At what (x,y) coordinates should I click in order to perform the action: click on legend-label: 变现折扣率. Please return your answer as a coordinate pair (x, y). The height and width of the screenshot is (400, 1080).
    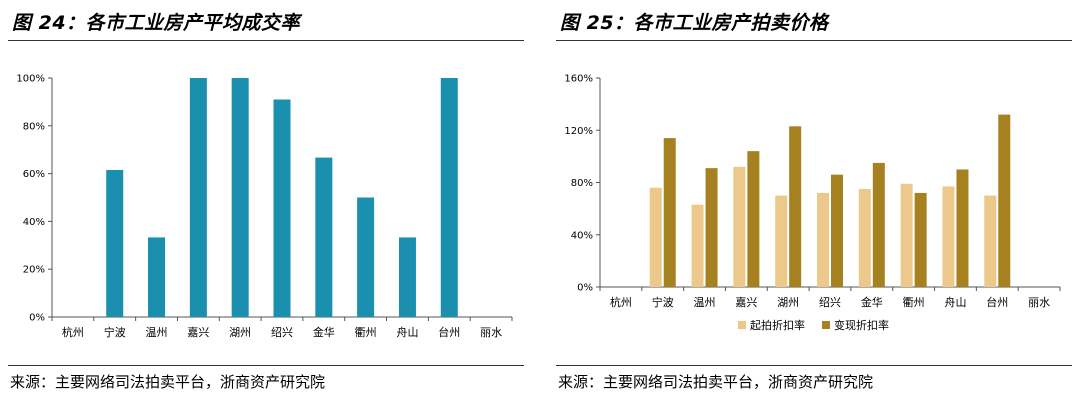
    Looking at the image, I should click on (861, 325).